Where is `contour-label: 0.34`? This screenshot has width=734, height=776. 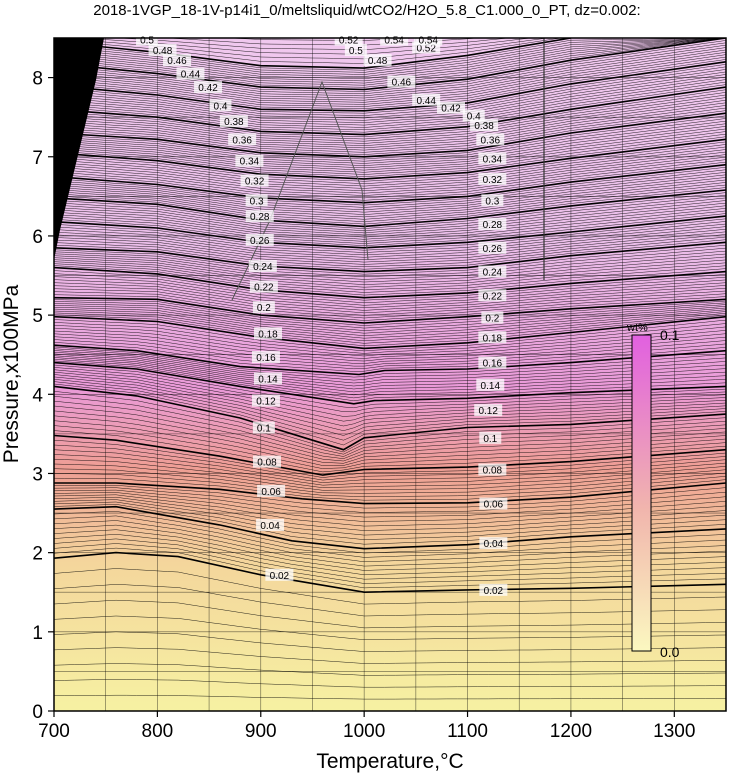
contour-label: 0.34 is located at coordinates (250, 162).